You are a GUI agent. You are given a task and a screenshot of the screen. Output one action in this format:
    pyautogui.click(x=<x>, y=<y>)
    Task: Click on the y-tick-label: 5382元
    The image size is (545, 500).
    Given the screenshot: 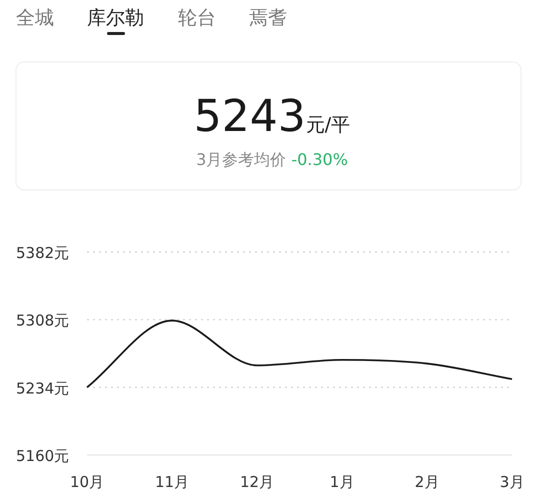 What is the action you would take?
    pyautogui.click(x=43, y=253)
    